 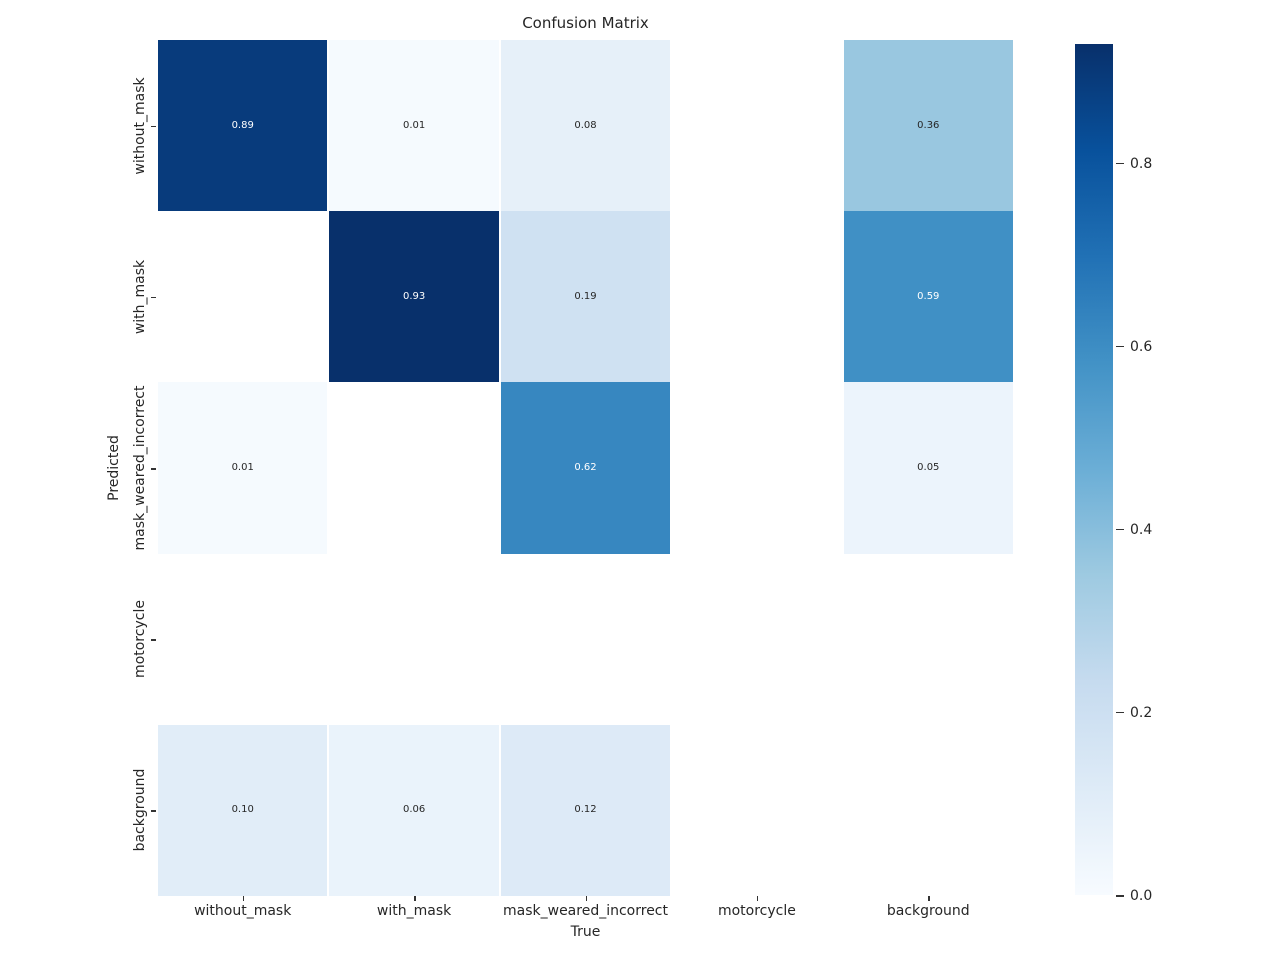 I want to click on heatmap-cell: 0.36, so click(x=928, y=126).